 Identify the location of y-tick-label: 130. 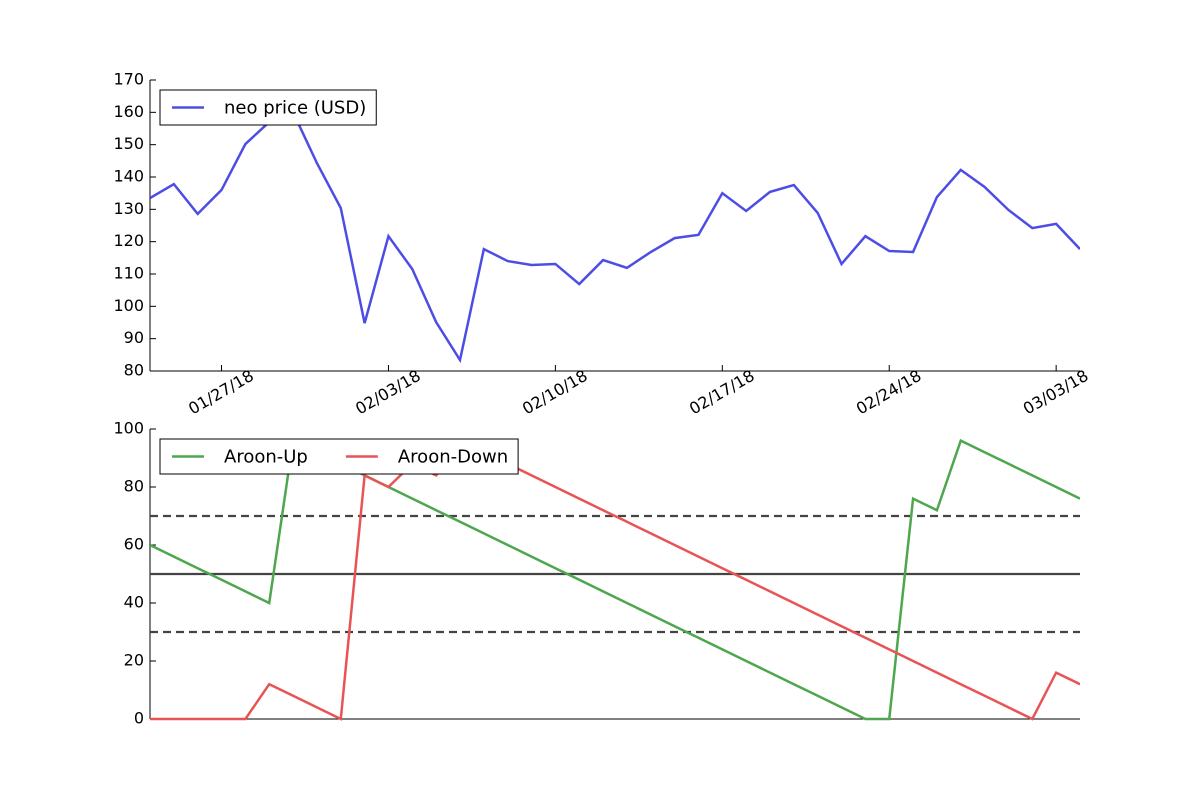
(128, 208).